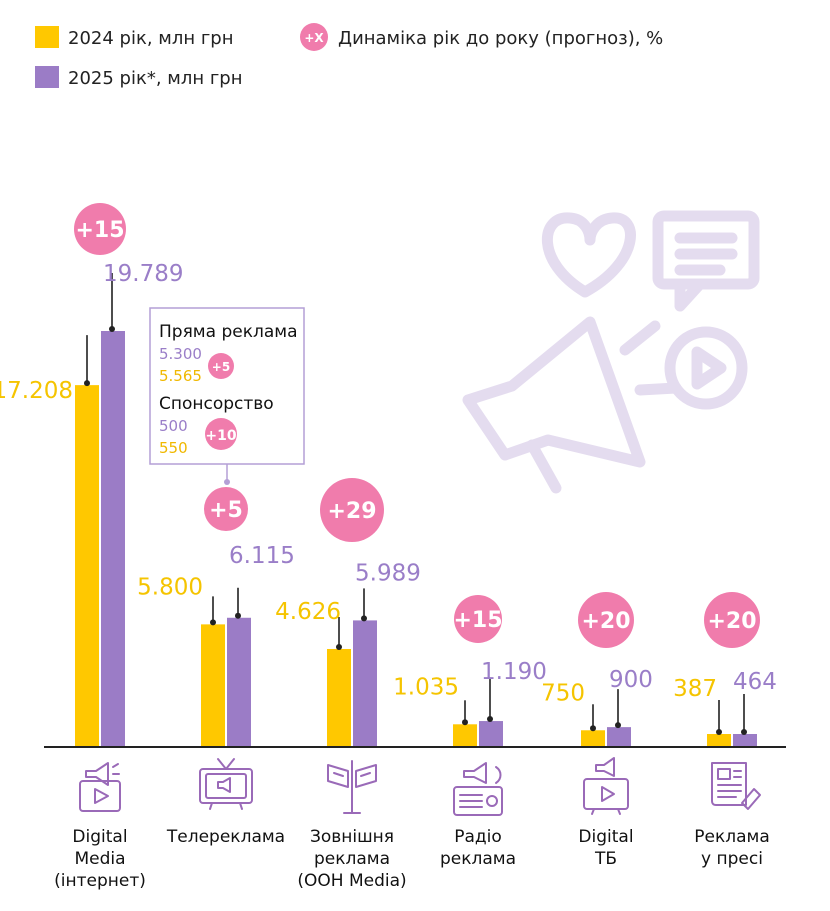 The height and width of the screenshot is (911, 830). Describe the element at coordinates (155, 78) in the screenshot. I see `legend-label-2025: 2025 рік*, млн грн` at that location.